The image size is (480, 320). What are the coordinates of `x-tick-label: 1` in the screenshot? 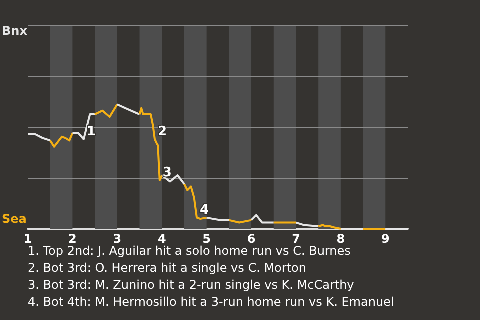 It's located at (28, 239).